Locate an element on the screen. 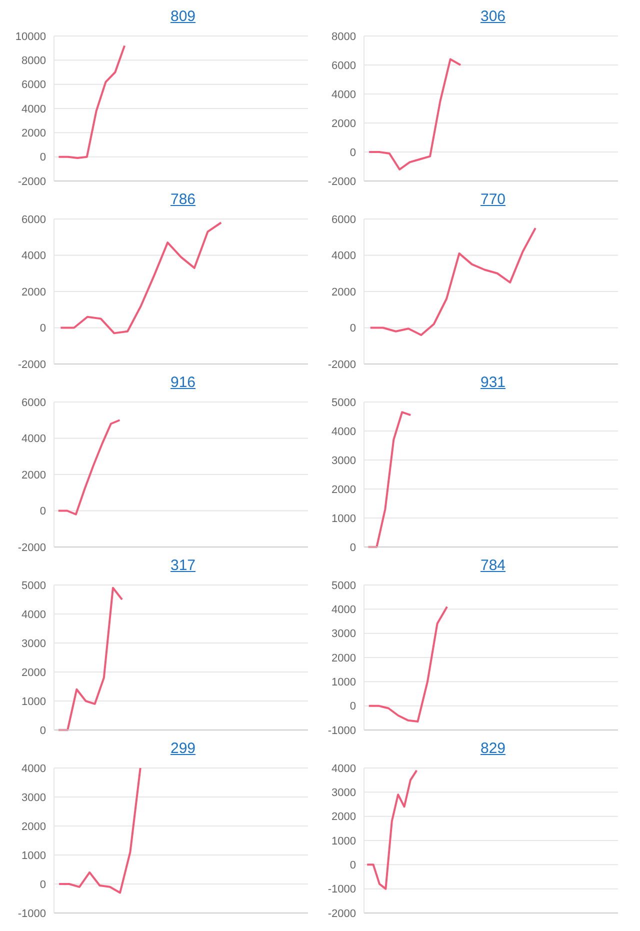 The width and height of the screenshot is (640, 931). y-tick-label: 10000 is located at coordinates (30, 36).